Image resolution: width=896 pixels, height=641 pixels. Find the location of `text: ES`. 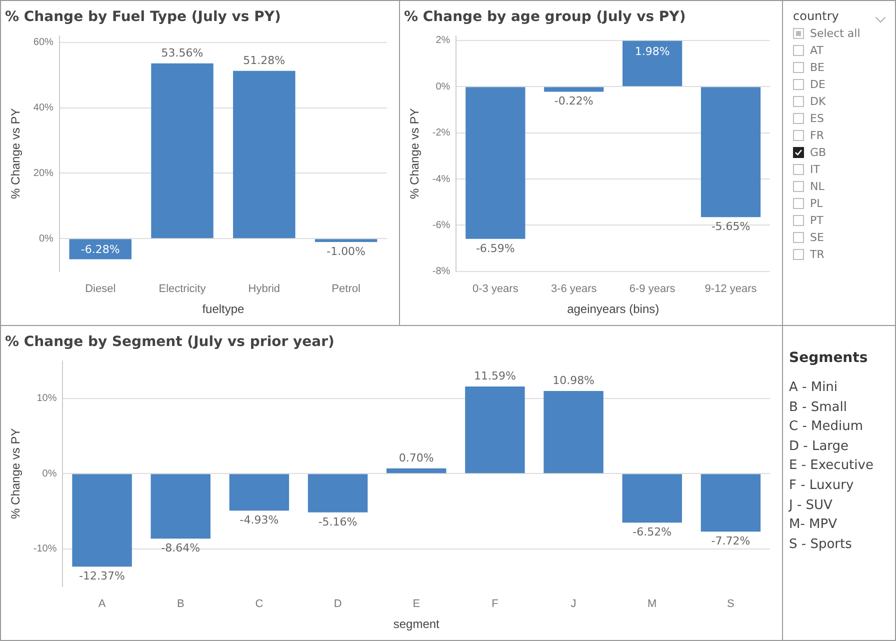

text: ES is located at coordinates (817, 118).